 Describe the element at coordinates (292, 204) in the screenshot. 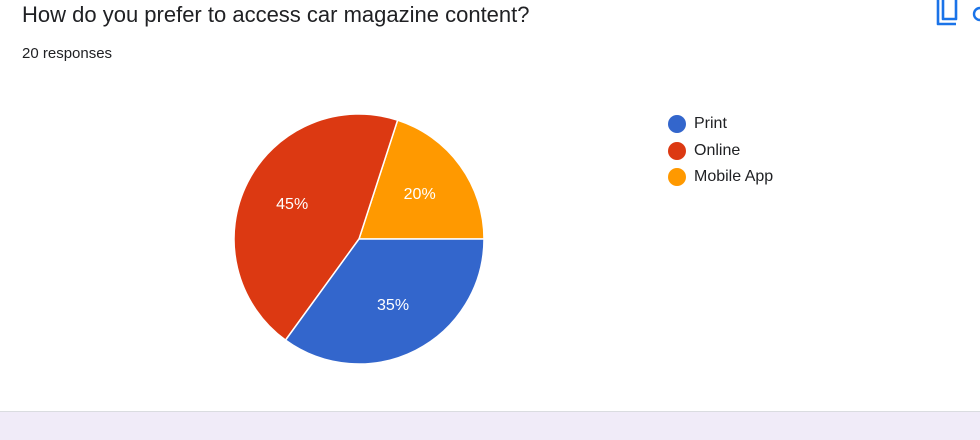

I see `slice-label-online: 45%` at that location.